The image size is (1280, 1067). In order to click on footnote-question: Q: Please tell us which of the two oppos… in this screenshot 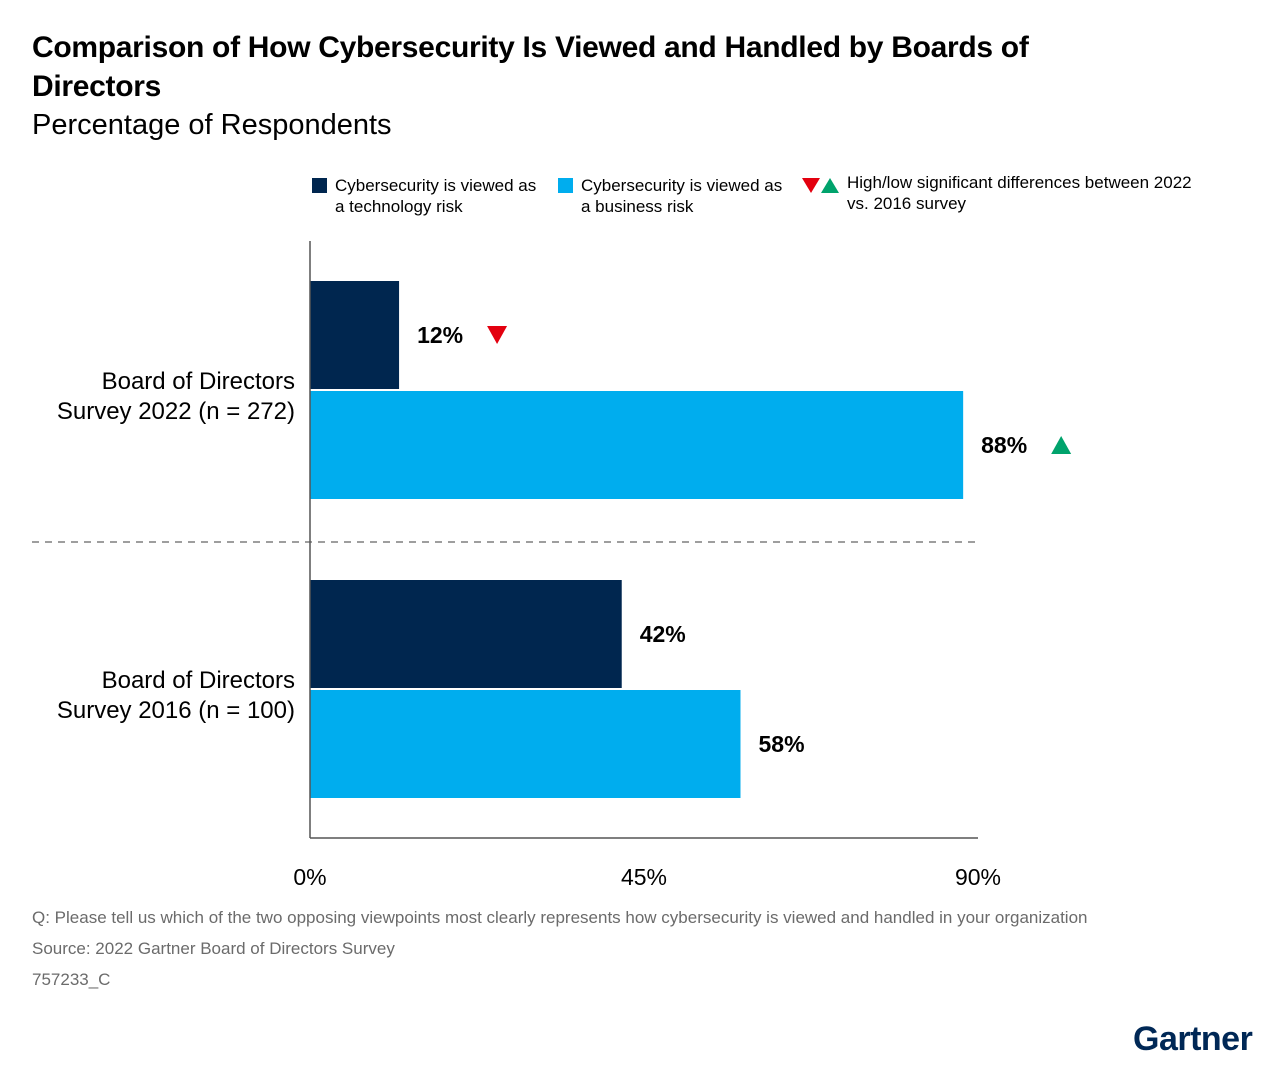, I will do `click(560, 917)`.